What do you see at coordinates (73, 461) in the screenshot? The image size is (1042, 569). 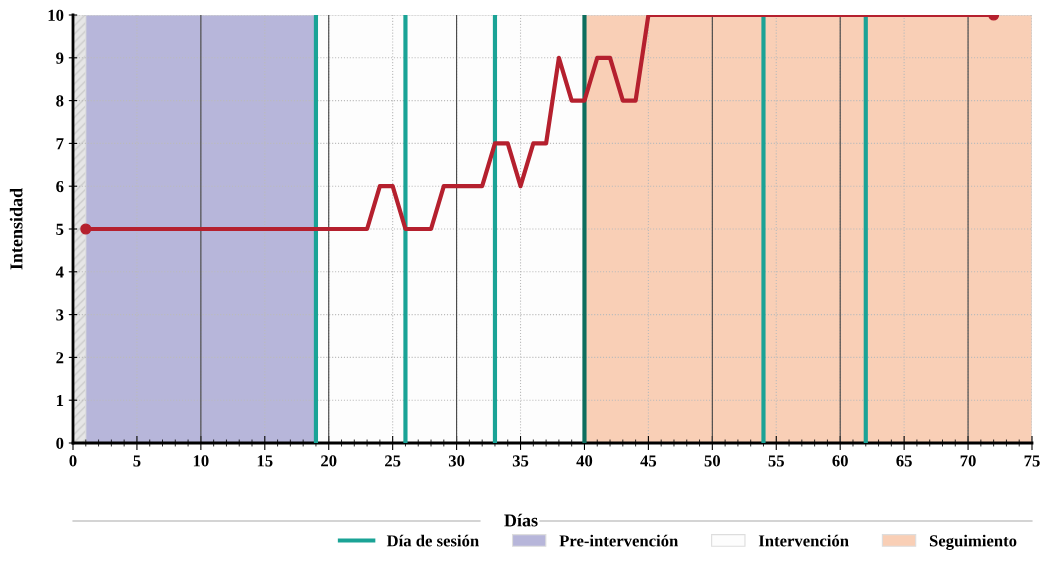 I see `x-tick-label: 0` at bounding box center [73, 461].